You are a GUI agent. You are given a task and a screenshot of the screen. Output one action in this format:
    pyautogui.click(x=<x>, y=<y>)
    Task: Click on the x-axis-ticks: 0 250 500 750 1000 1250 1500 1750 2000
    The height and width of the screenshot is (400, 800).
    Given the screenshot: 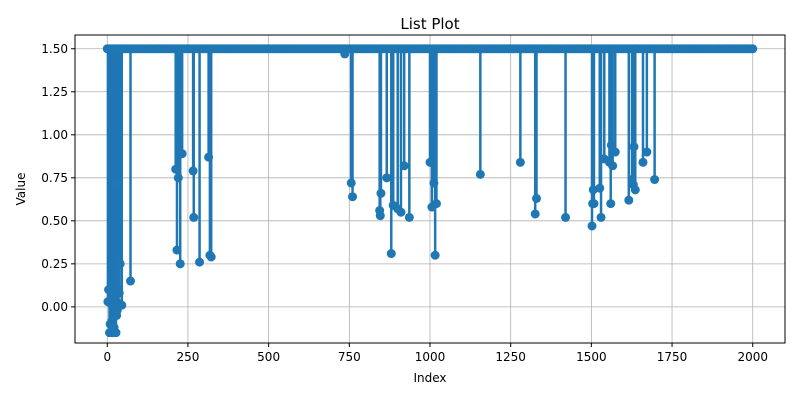 What is the action you would take?
    pyautogui.click(x=435, y=353)
    